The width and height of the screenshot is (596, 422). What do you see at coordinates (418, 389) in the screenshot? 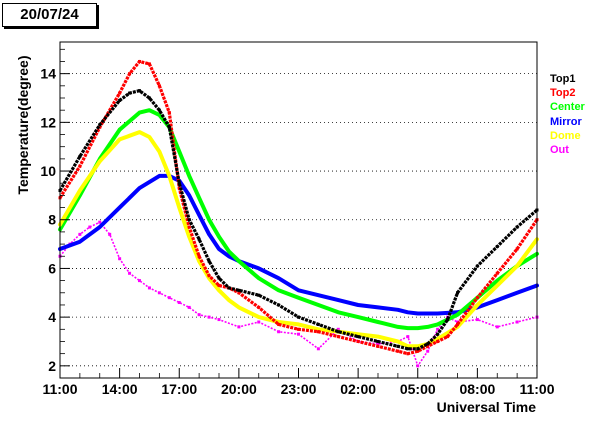
I see `x-tick-label: 05:00` at bounding box center [418, 389].